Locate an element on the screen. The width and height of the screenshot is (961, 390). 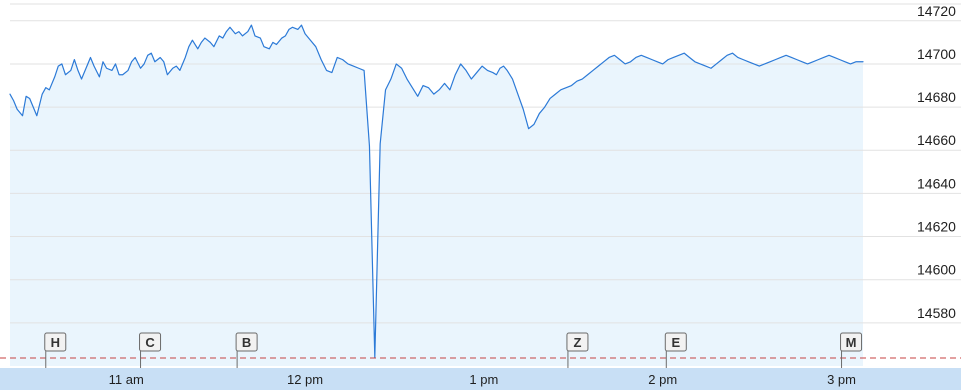
x-tick-label-1: 11 am is located at coordinates (126, 379).